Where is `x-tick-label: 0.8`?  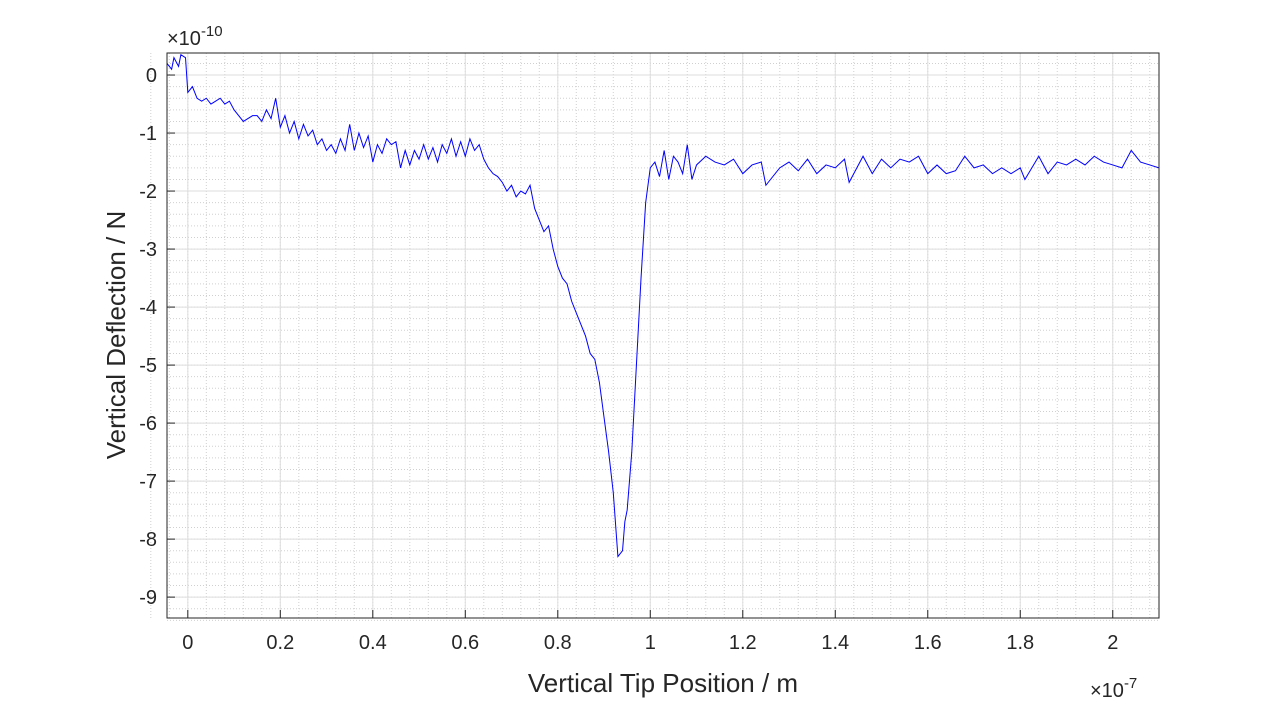
x-tick-label: 0.8 is located at coordinates (558, 643).